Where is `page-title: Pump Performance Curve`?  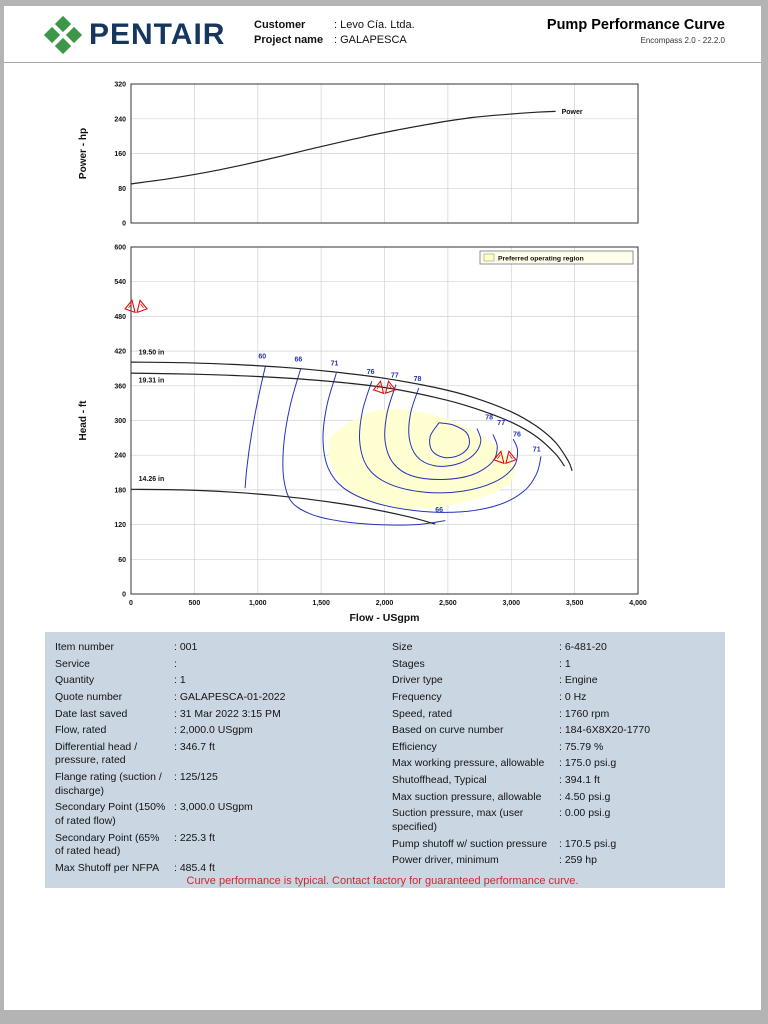 page-title: Pump Performance Curve is located at coordinates (635, 25).